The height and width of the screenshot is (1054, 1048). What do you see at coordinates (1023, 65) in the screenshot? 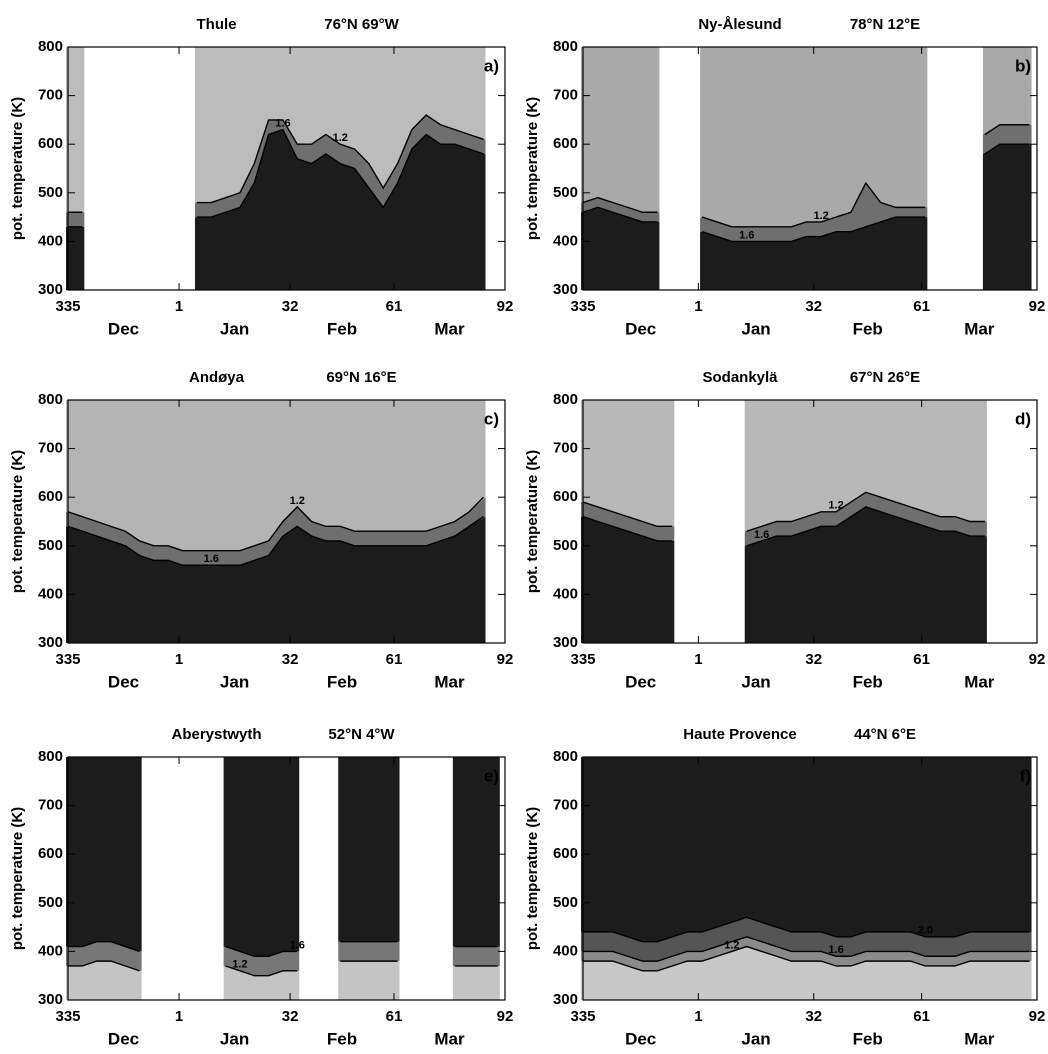
I see `panel-label: b)` at bounding box center [1023, 65].